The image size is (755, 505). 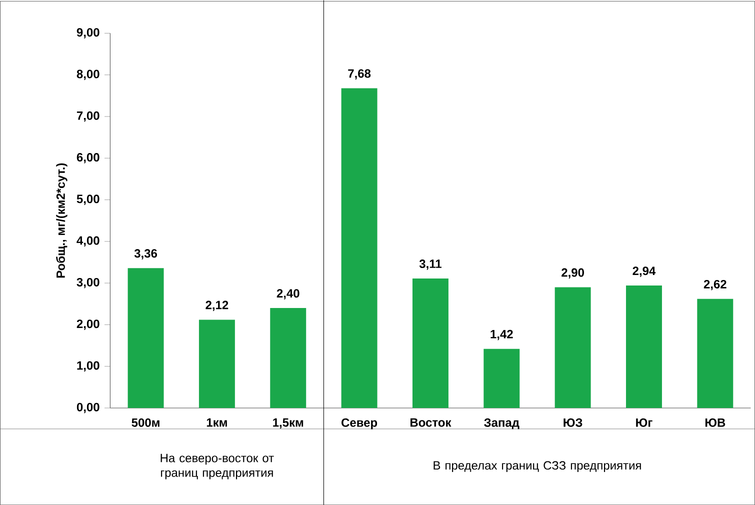 I want to click on text: На северо-восток от границ предприятия, so click(x=217, y=467).